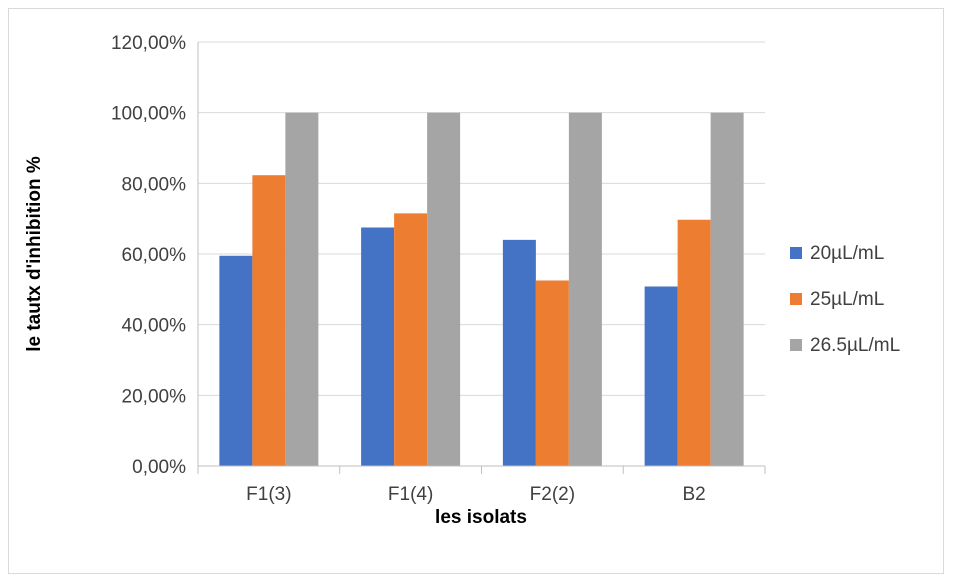 The height and width of the screenshot is (583, 954). Describe the element at coordinates (410, 494) in the screenshot. I see `x-tick-label: F1(4)` at that location.